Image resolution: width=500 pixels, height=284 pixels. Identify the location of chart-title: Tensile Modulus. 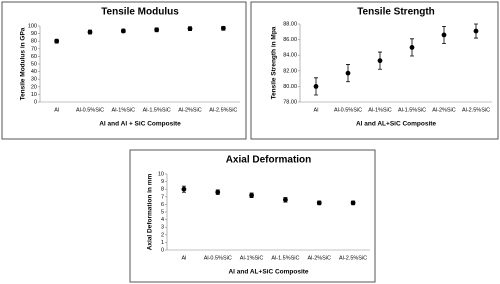
(140, 12).